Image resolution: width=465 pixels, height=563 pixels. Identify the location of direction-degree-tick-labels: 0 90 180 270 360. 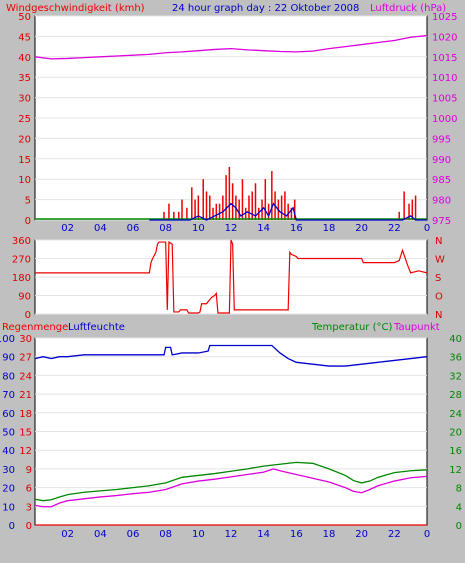
(21, 278).